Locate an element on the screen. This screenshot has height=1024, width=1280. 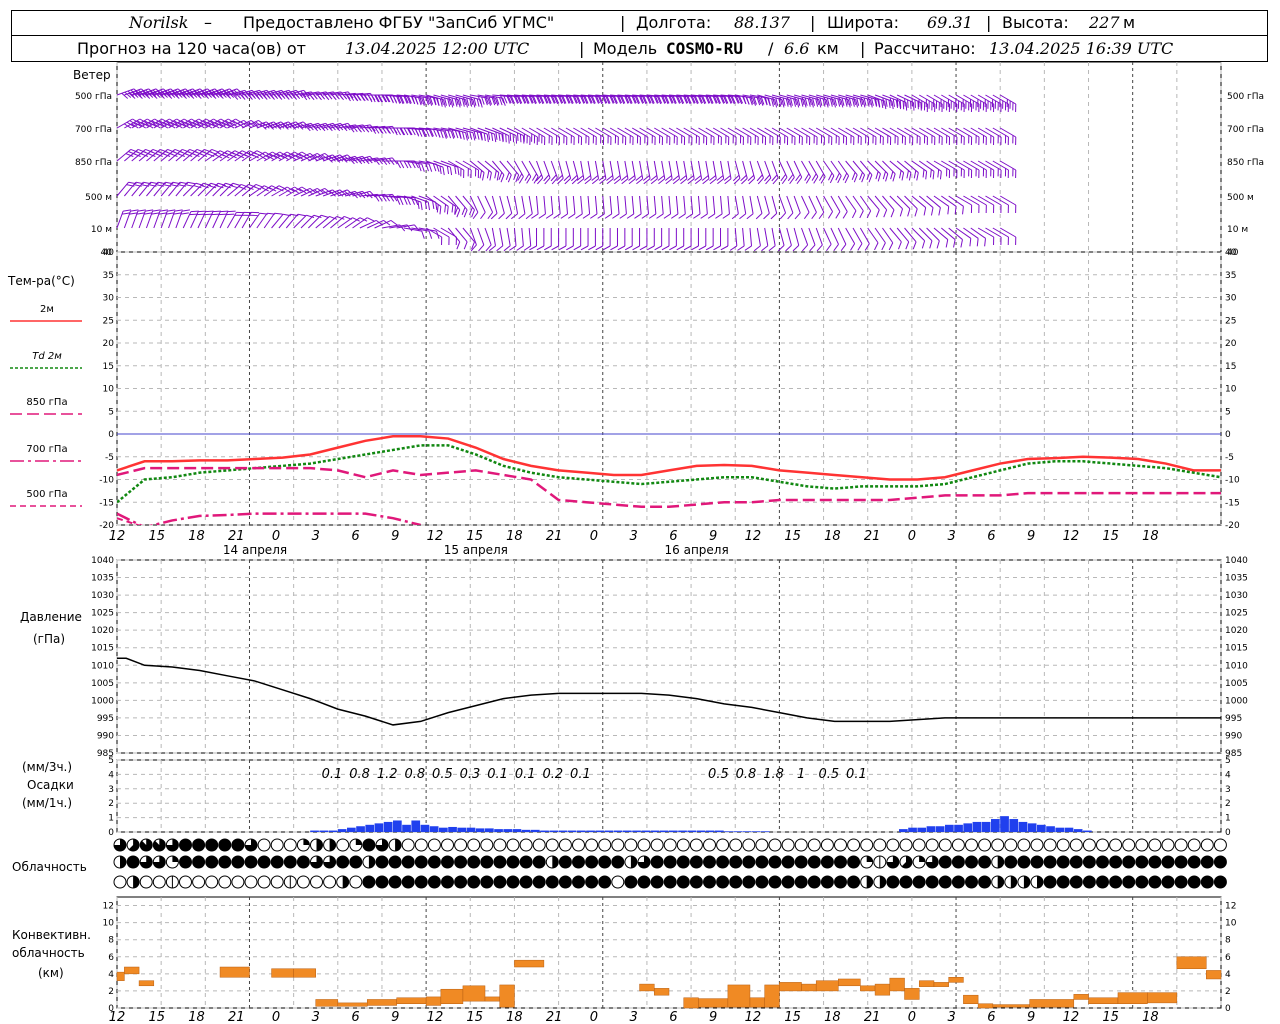
temp-tick-left: 15 is located at coordinates (108, 367).